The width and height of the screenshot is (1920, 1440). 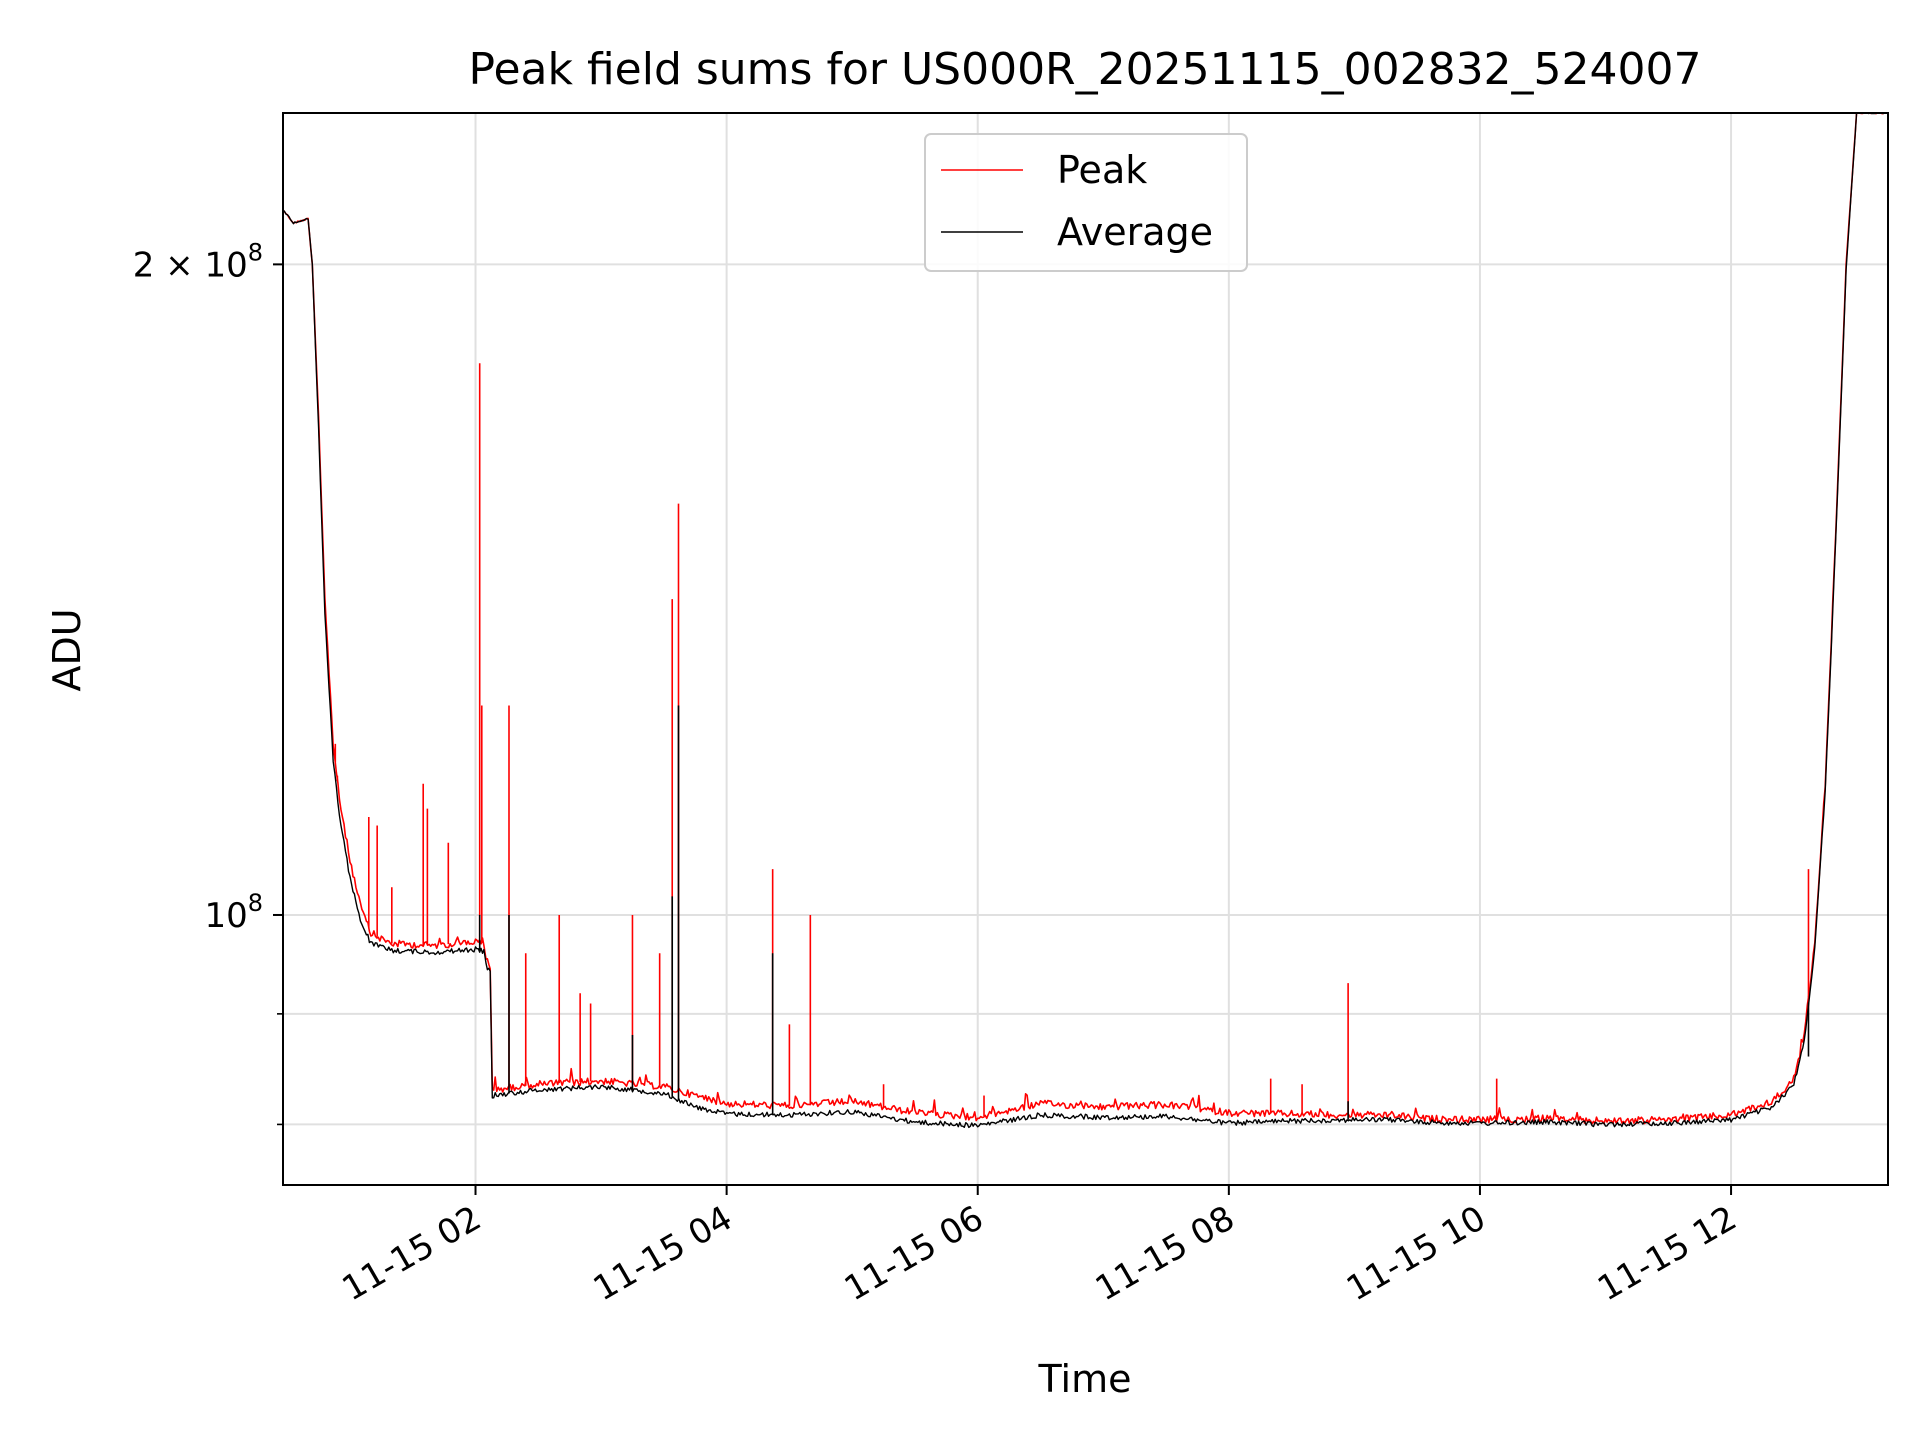 What do you see at coordinates (1085, 1379) in the screenshot?
I see `x-axis-label: Time` at bounding box center [1085, 1379].